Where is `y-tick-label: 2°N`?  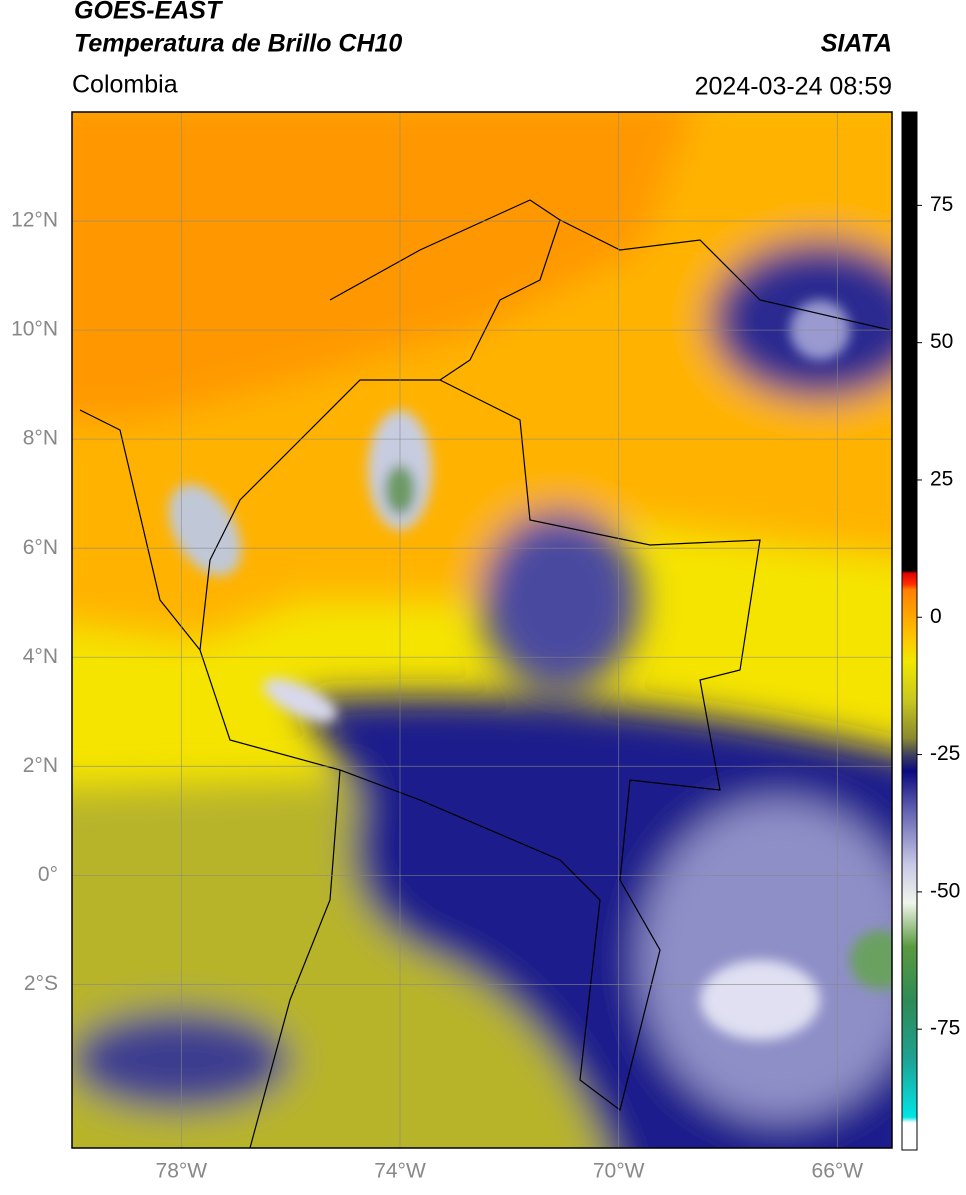
y-tick-label: 2°N is located at coordinates (40, 765).